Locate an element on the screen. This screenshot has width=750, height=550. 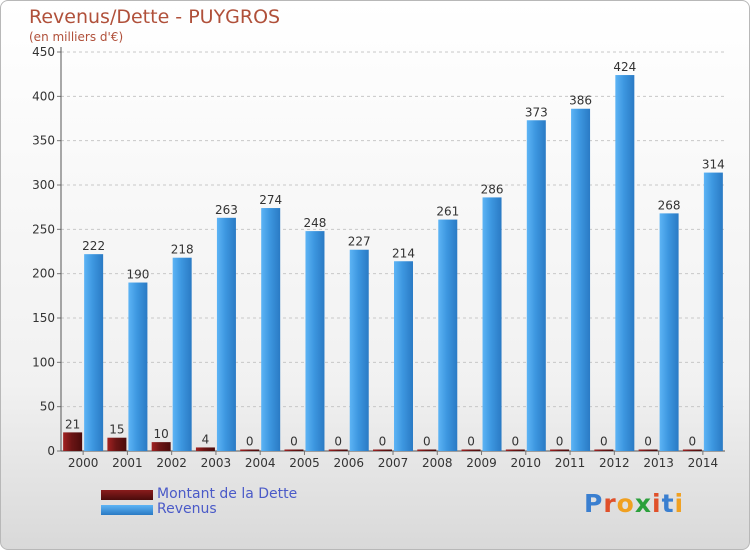
x-tick-label: 2005 is located at coordinates (304, 463).